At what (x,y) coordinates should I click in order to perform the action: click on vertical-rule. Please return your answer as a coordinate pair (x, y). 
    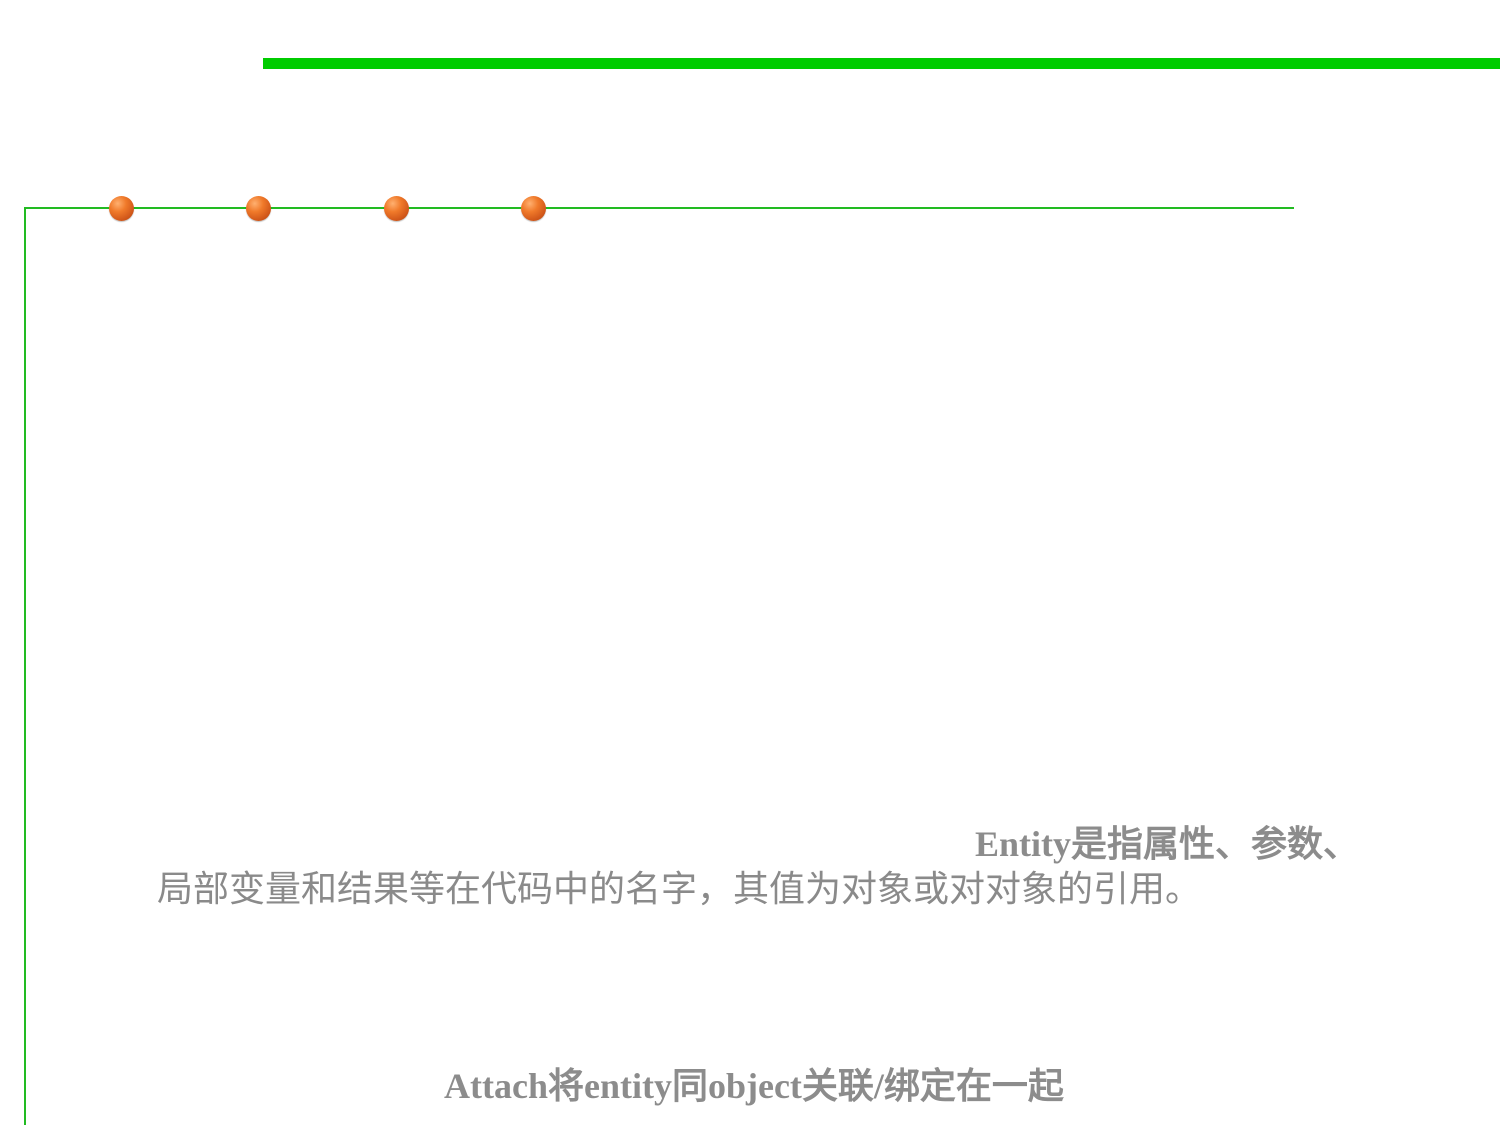
    Looking at the image, I should click on (25, 666).